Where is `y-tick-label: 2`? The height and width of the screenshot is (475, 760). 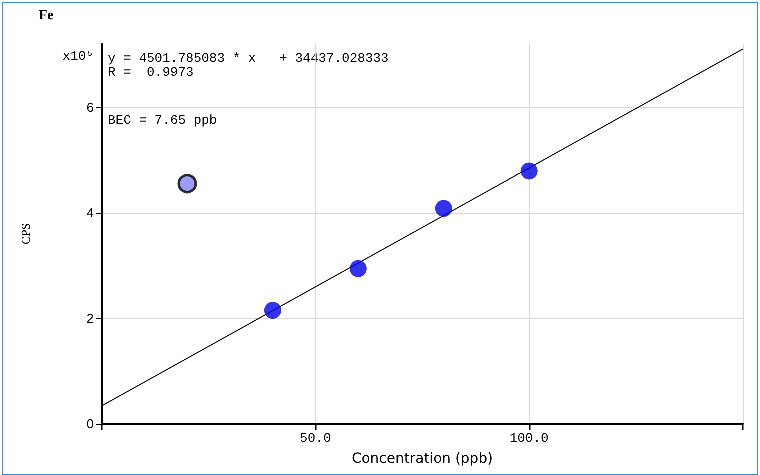
y-tick-label: 2 is located at coordinates (90, 318).